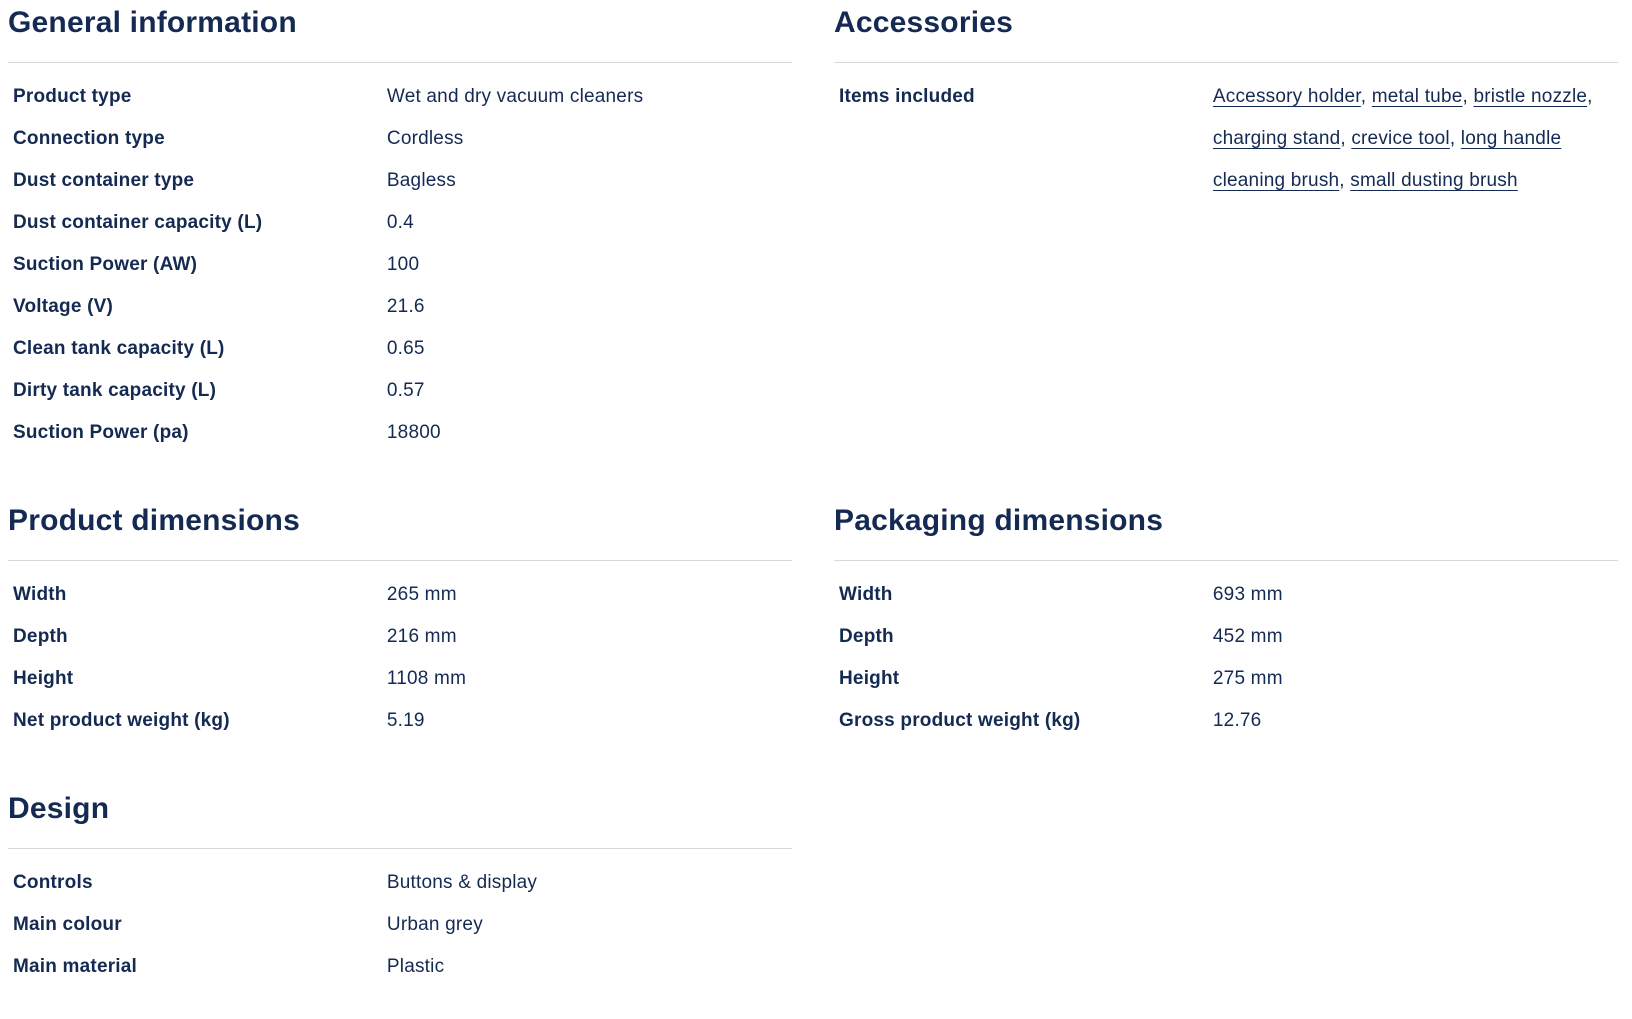 The image size is (1632, 1019). I want to click on spec-row: Clean tank capacity (L) 0.65, so click(402, 349).